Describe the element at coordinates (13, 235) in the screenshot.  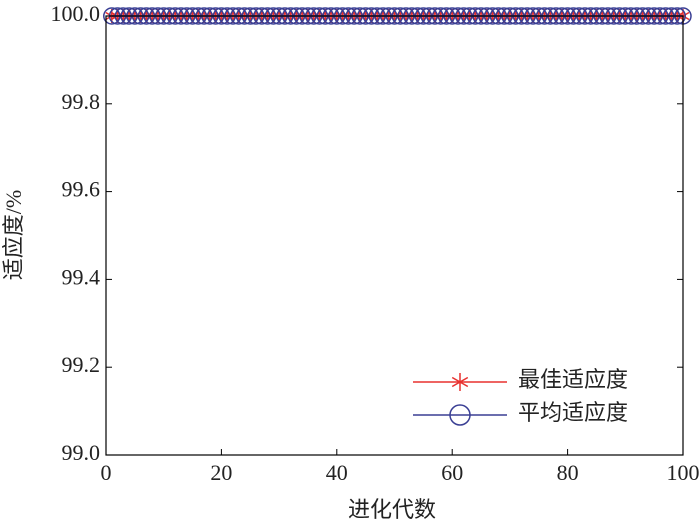
I see `y-axis-label: 适应度/%` at that location.